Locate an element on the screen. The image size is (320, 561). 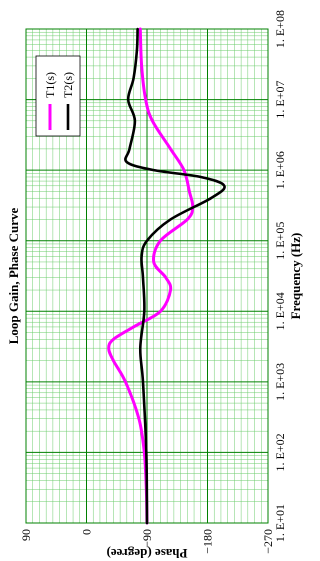
x-tick-label: 1. E+05 is located at coordinates (280, 241).